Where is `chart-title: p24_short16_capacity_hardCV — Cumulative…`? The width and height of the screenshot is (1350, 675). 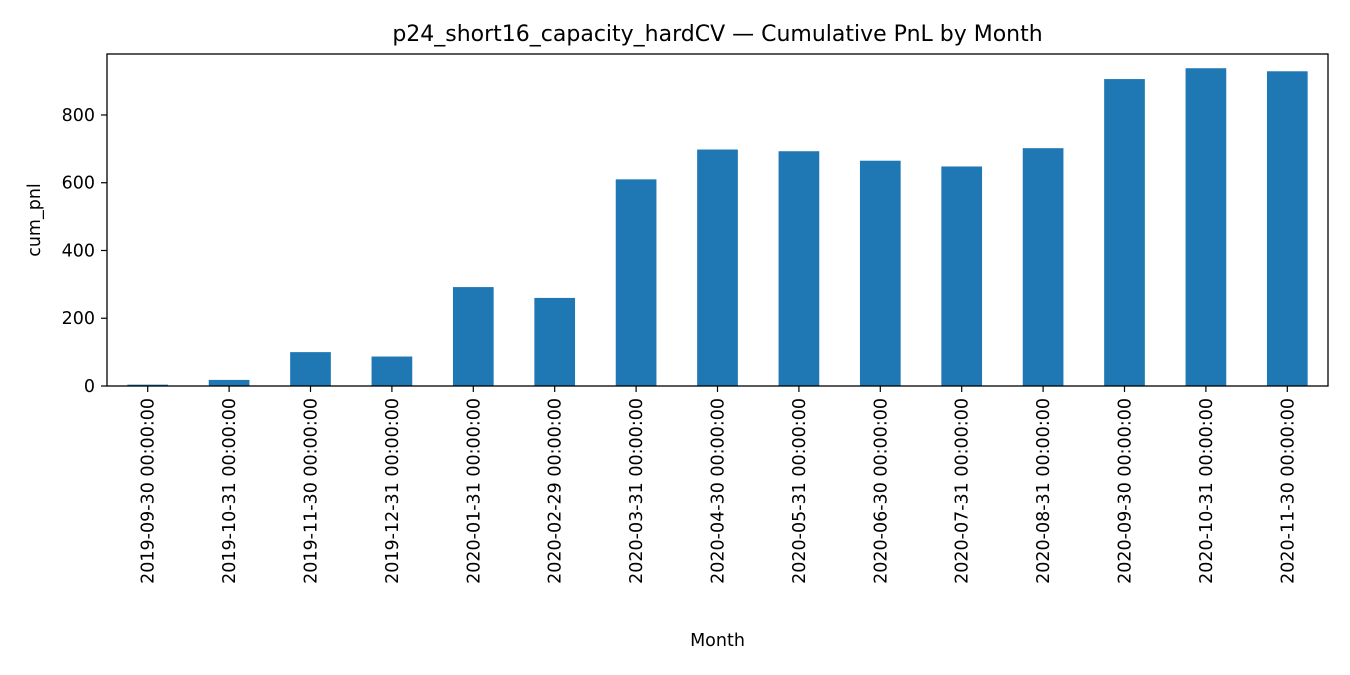
chart-title: p24_short16_capacity_hardCV — Cumulative… is located at coordinates (717, 34).